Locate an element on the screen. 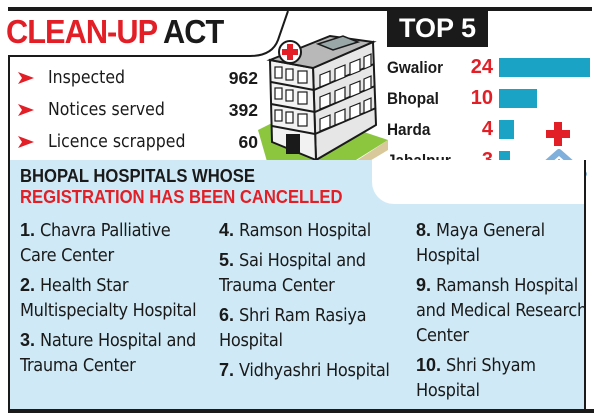 This screenshot has width=600, height=417. list-item: 1. Chavra Palliative Care Center is located at coordinates (115, 243).